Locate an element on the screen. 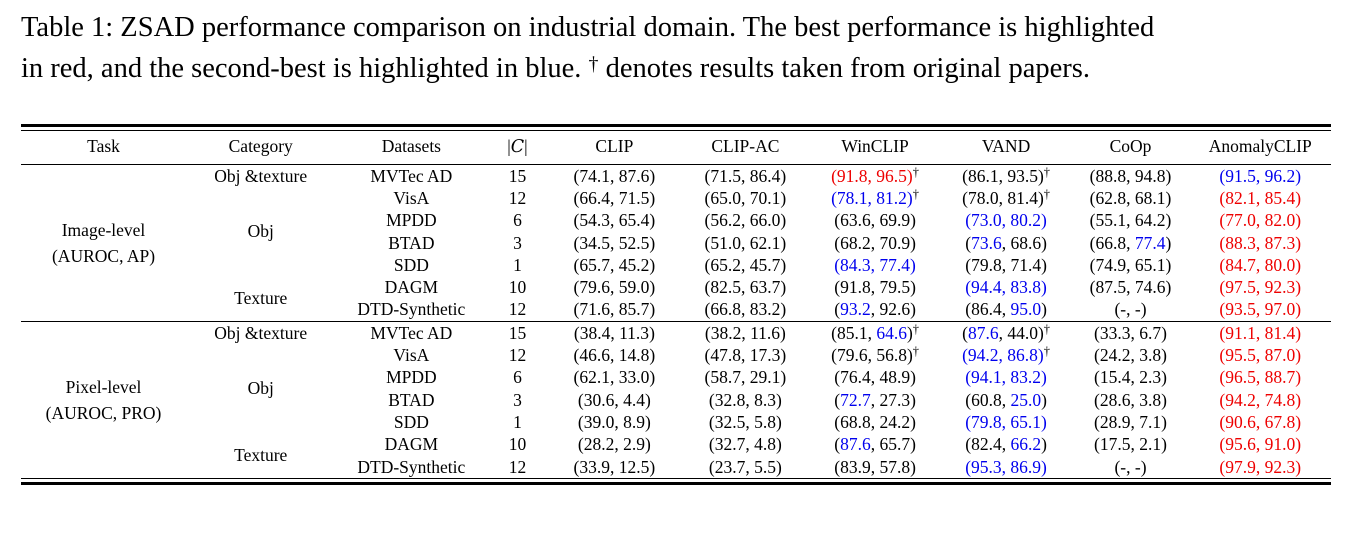 The height and width of the screenshot is (534, 1352). class-count-cell: 1 is located at coordinates (517, 421).